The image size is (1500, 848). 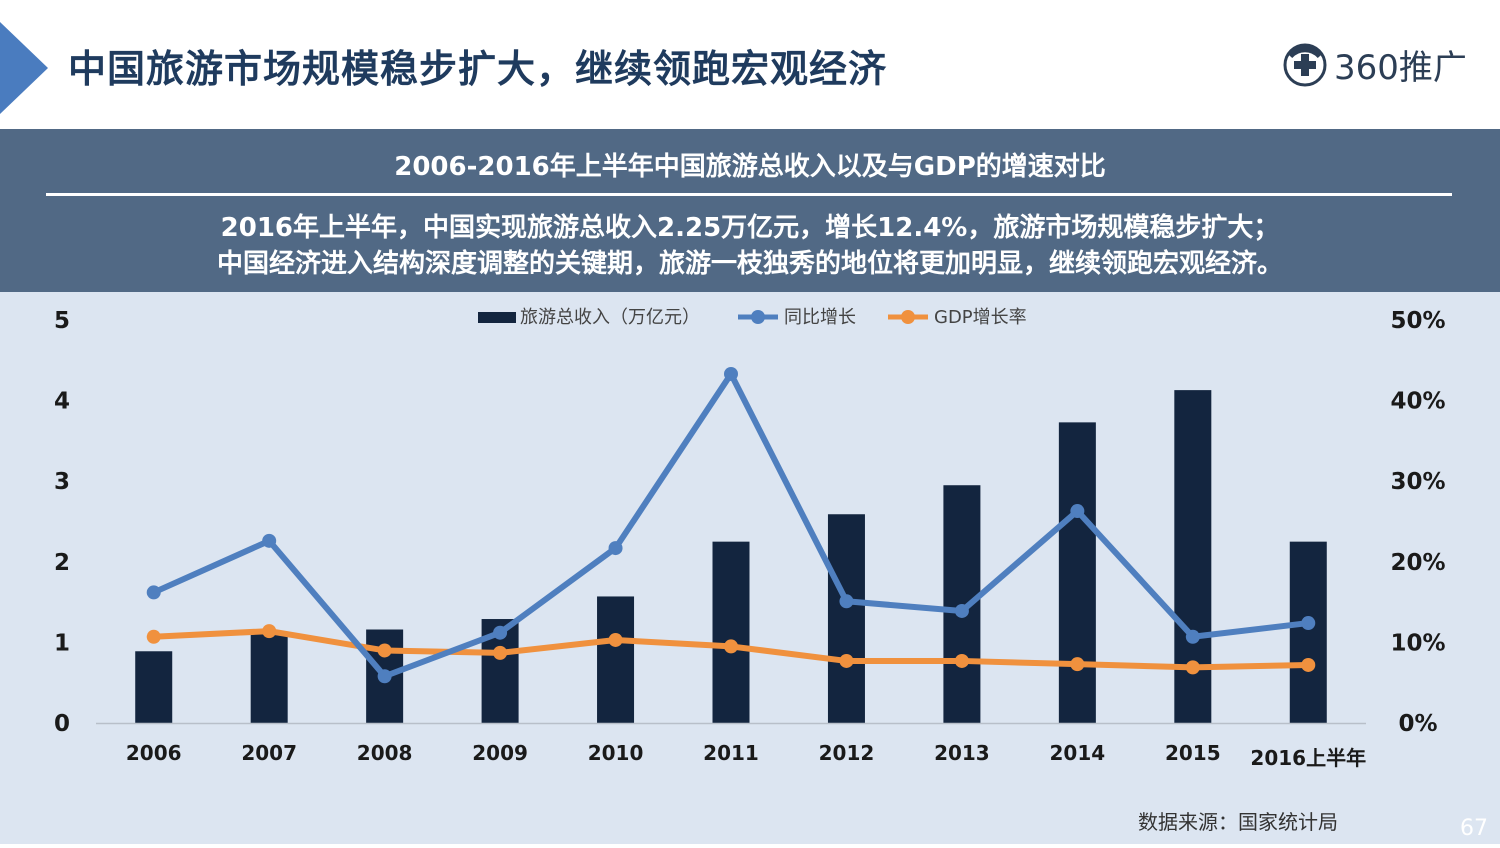 What do you see at coordinates (1308, 758) in the screenshot?
I see `x-tick-label: 2016上半年` at bounding box center [1308, 758].